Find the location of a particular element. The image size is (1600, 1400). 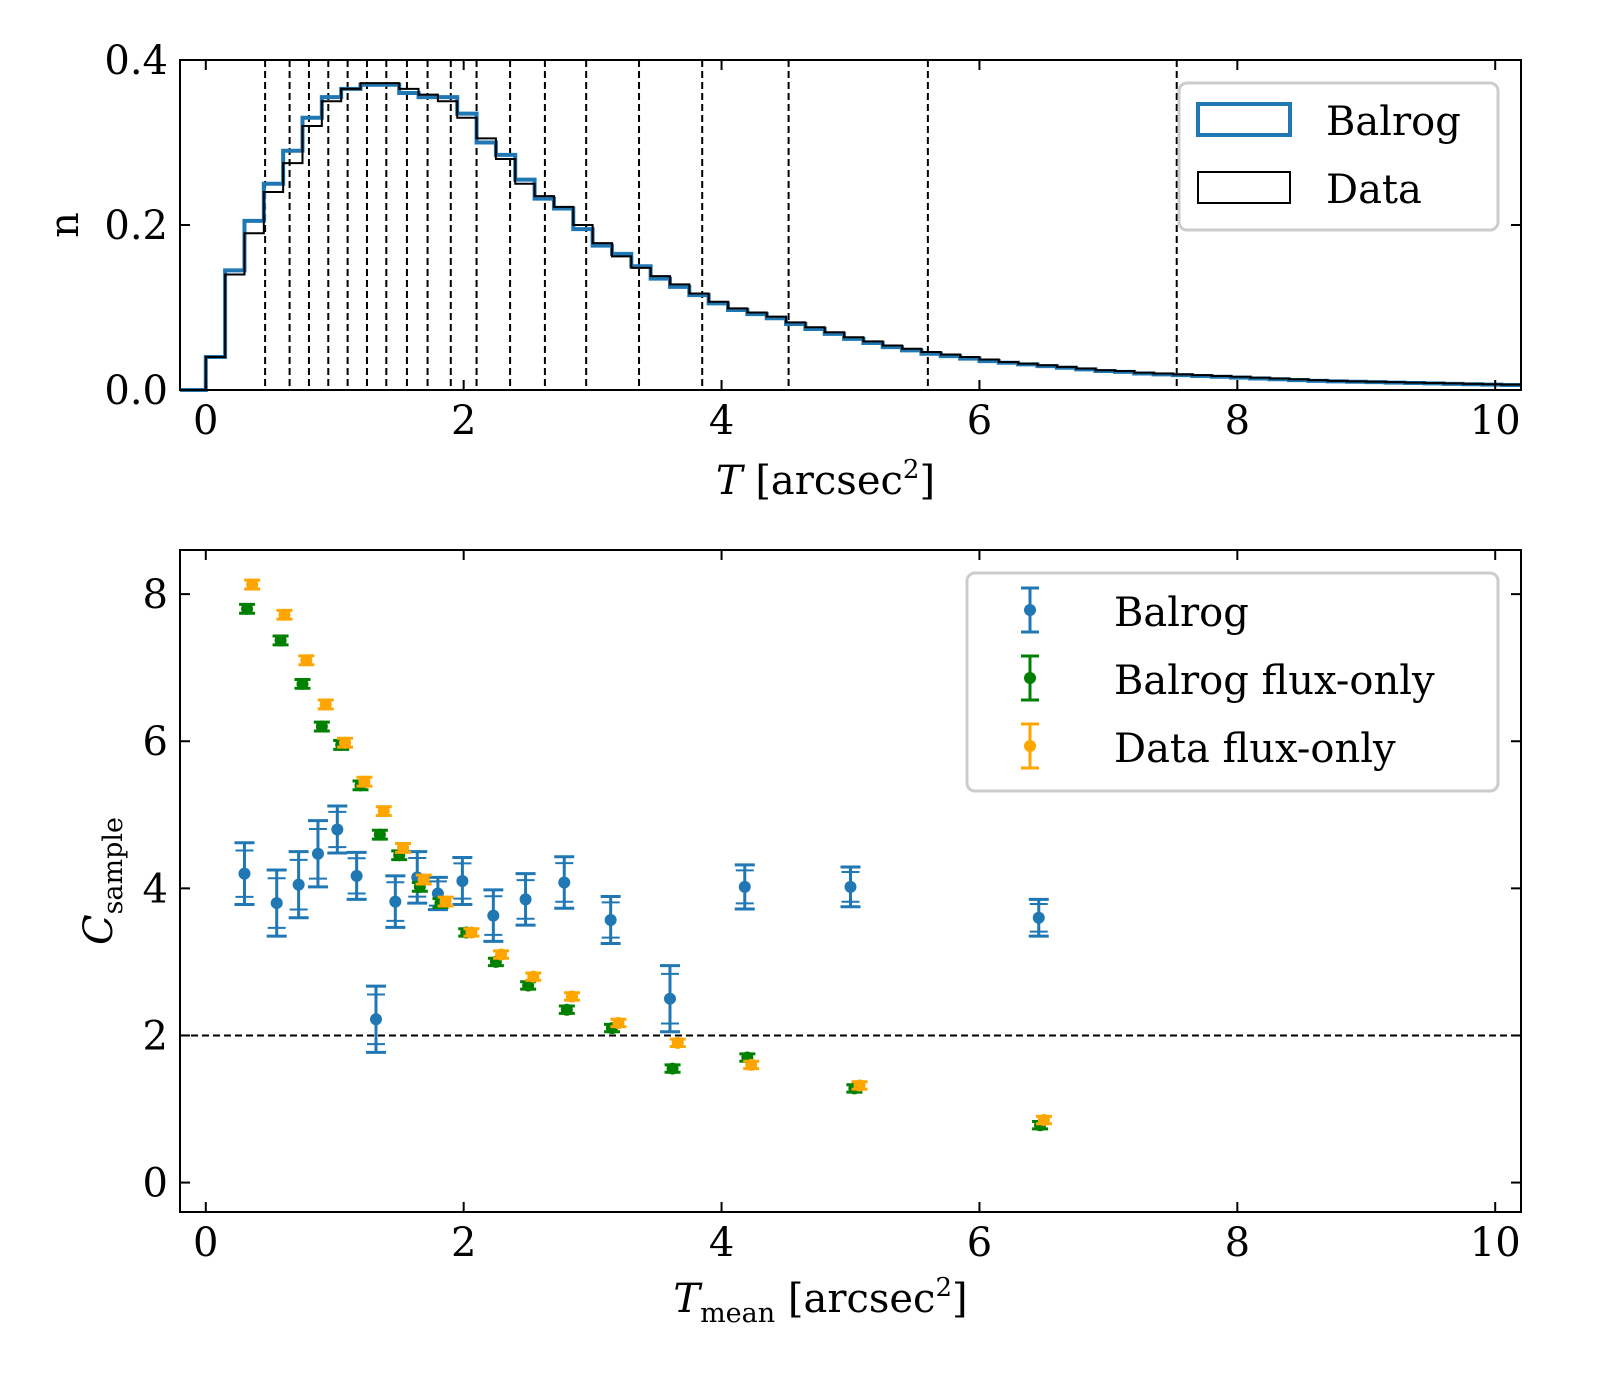

y-tick-label: 0.2 is located at coordinates (136, 226).